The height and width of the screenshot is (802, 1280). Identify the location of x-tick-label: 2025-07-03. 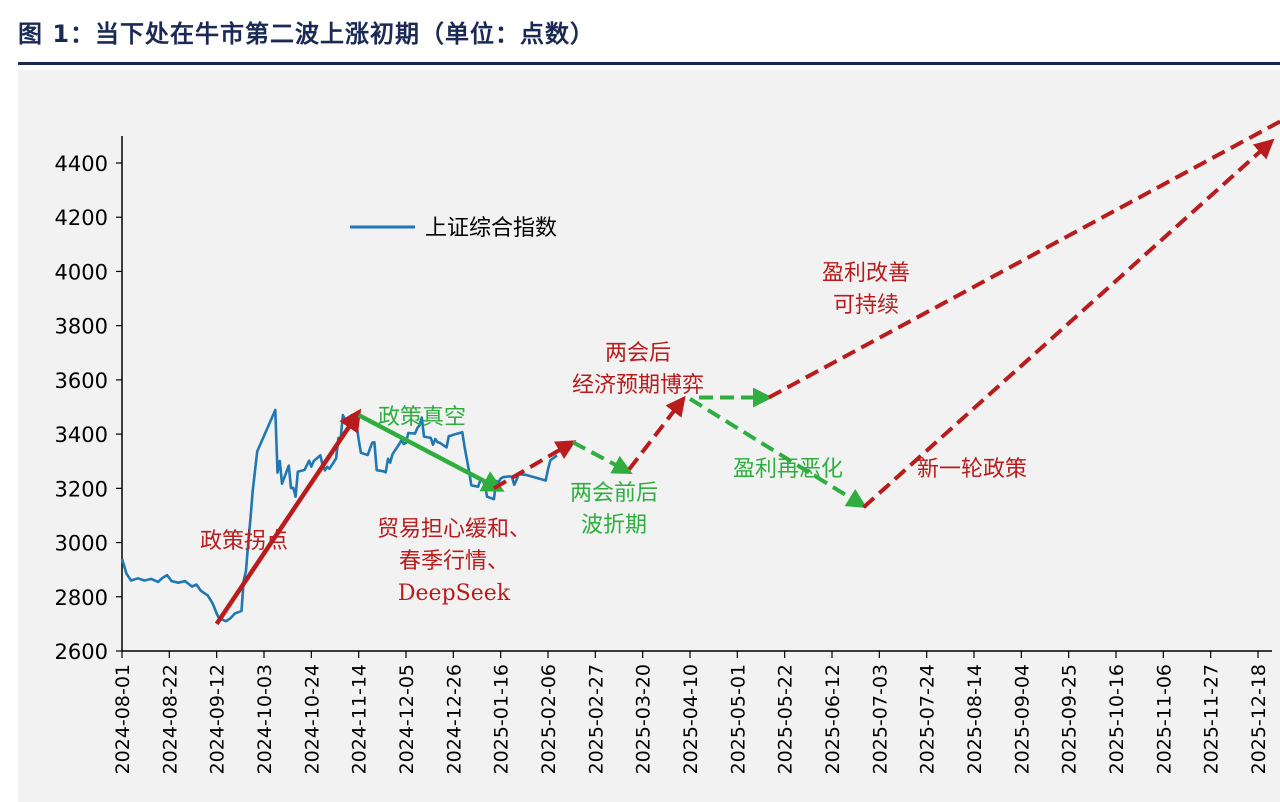
(880, 719).